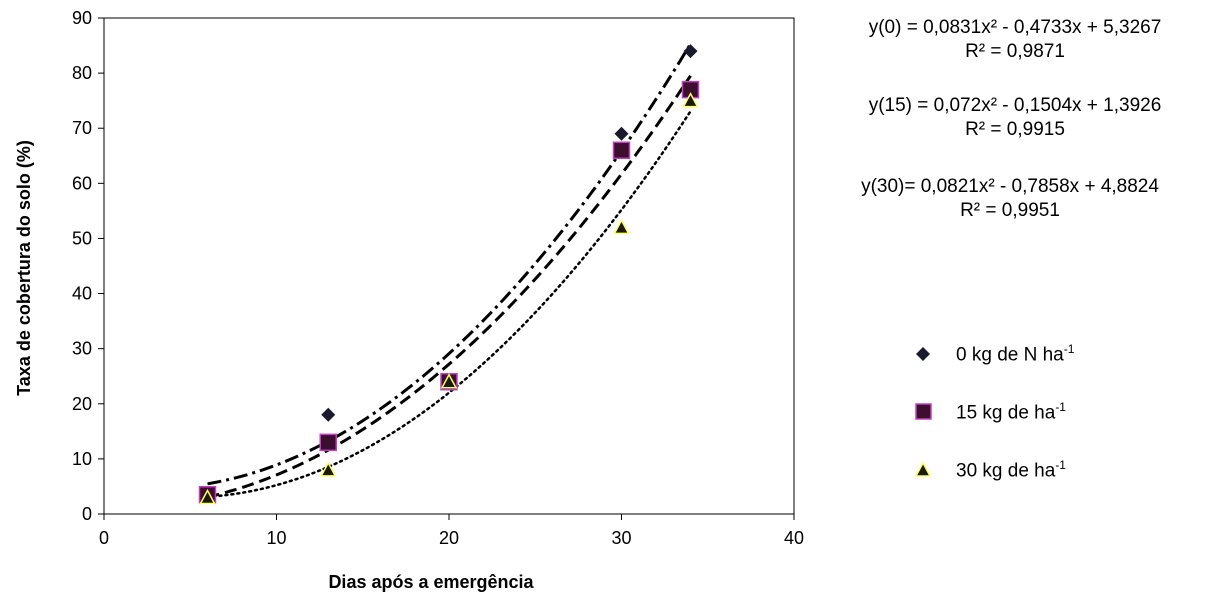 The height and width of the screenshot is (598, 1215). Describe the element at coordinates (1060, 464) in the screenshot. I see `legend-sup-2: -1` at that location.